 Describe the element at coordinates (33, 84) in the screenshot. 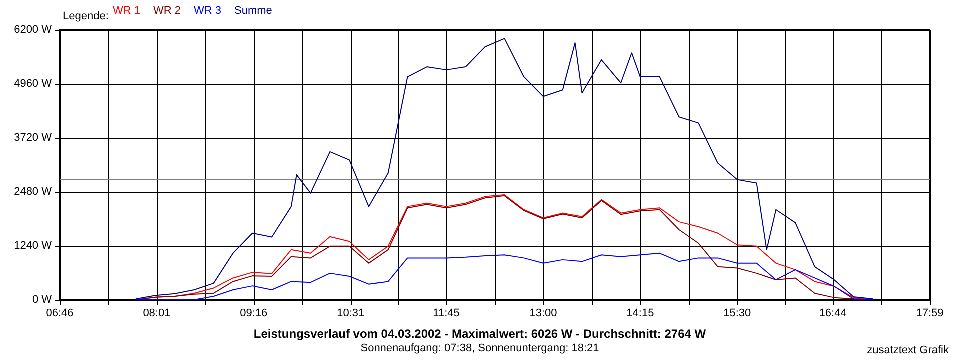

I see `y-tick-label: 4960 W` at that location.